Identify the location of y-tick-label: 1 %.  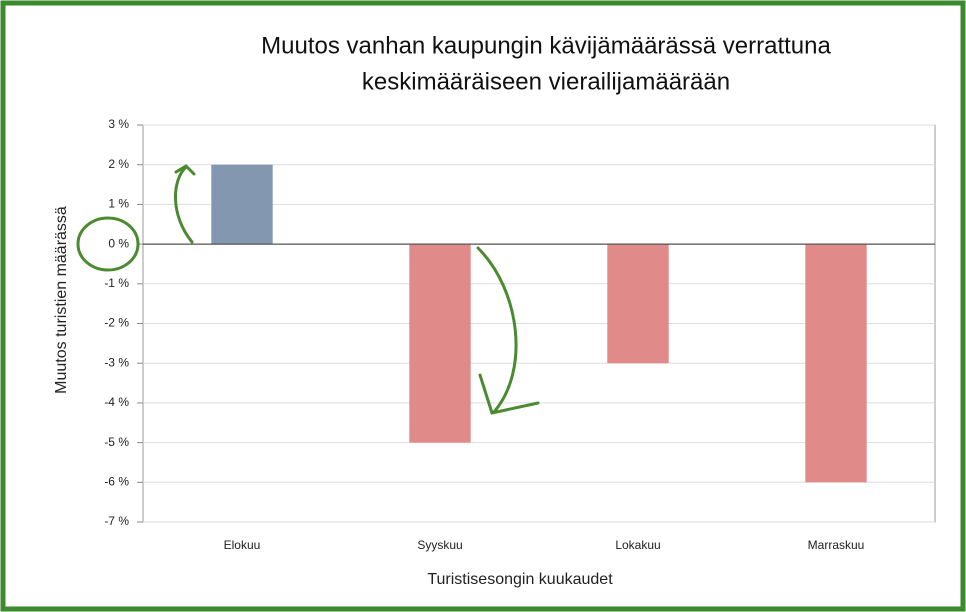
(118, 204).